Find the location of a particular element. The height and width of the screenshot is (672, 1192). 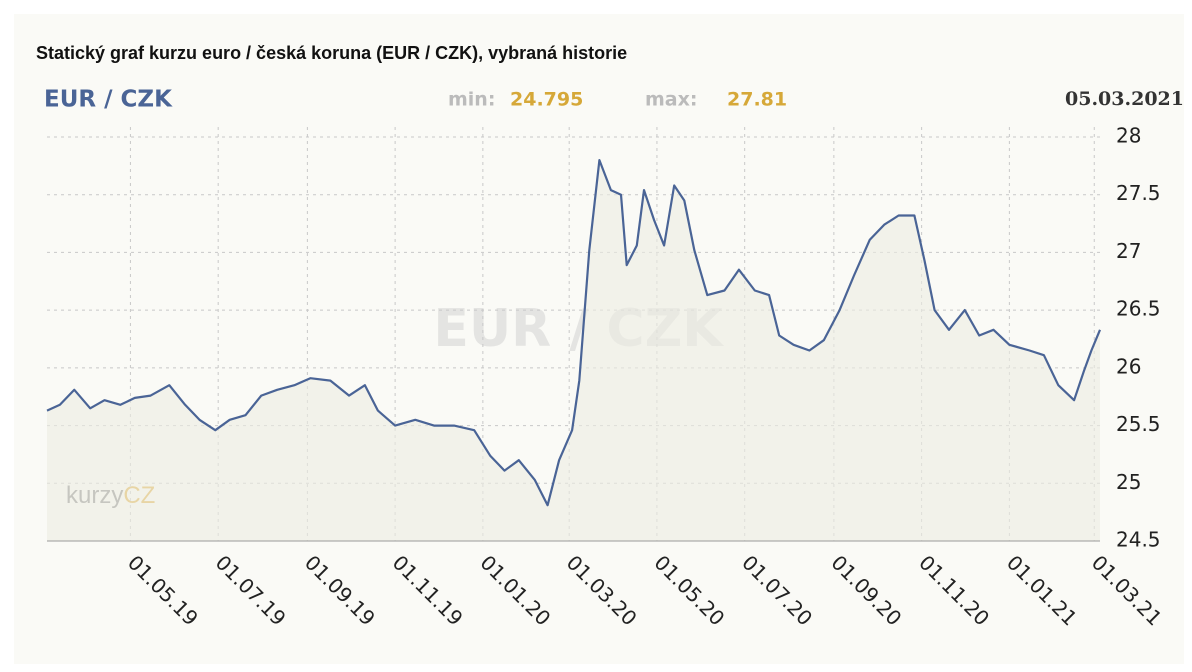

max-label: max: is located at coordinates (671, 100).